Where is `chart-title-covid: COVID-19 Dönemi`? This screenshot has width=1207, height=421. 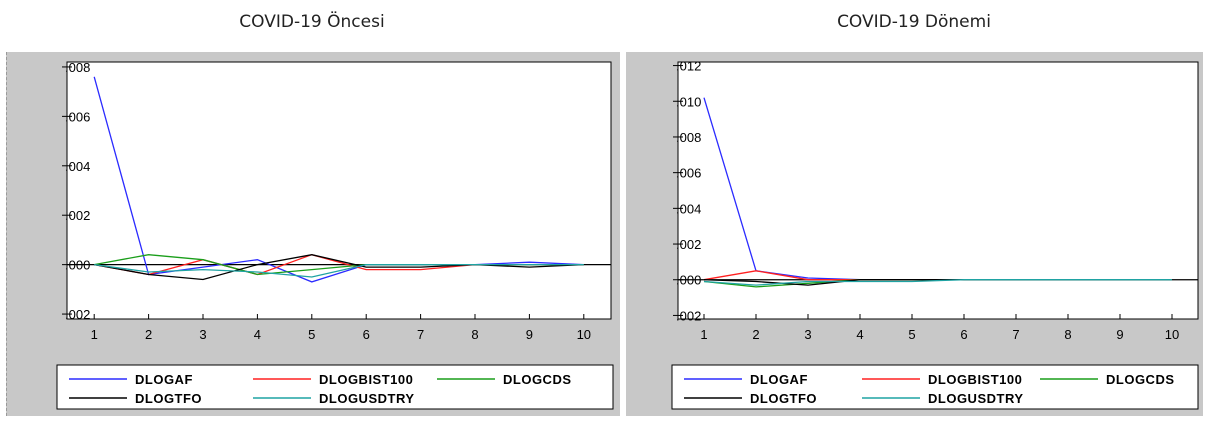
chart-title-covid: COVID-19 Dönemi is located at coordinates (914, 22).